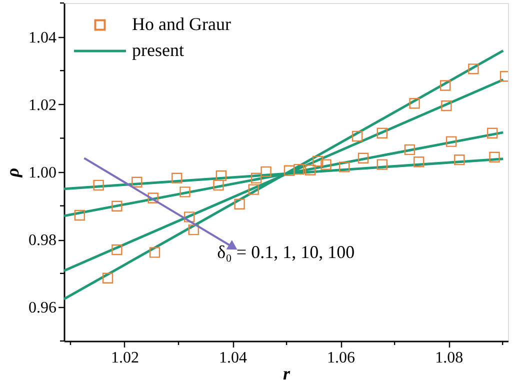  Describe the element at coordinates (181, 24) in the screenshot. I see `legend-label: Ho and Graur` at that location.